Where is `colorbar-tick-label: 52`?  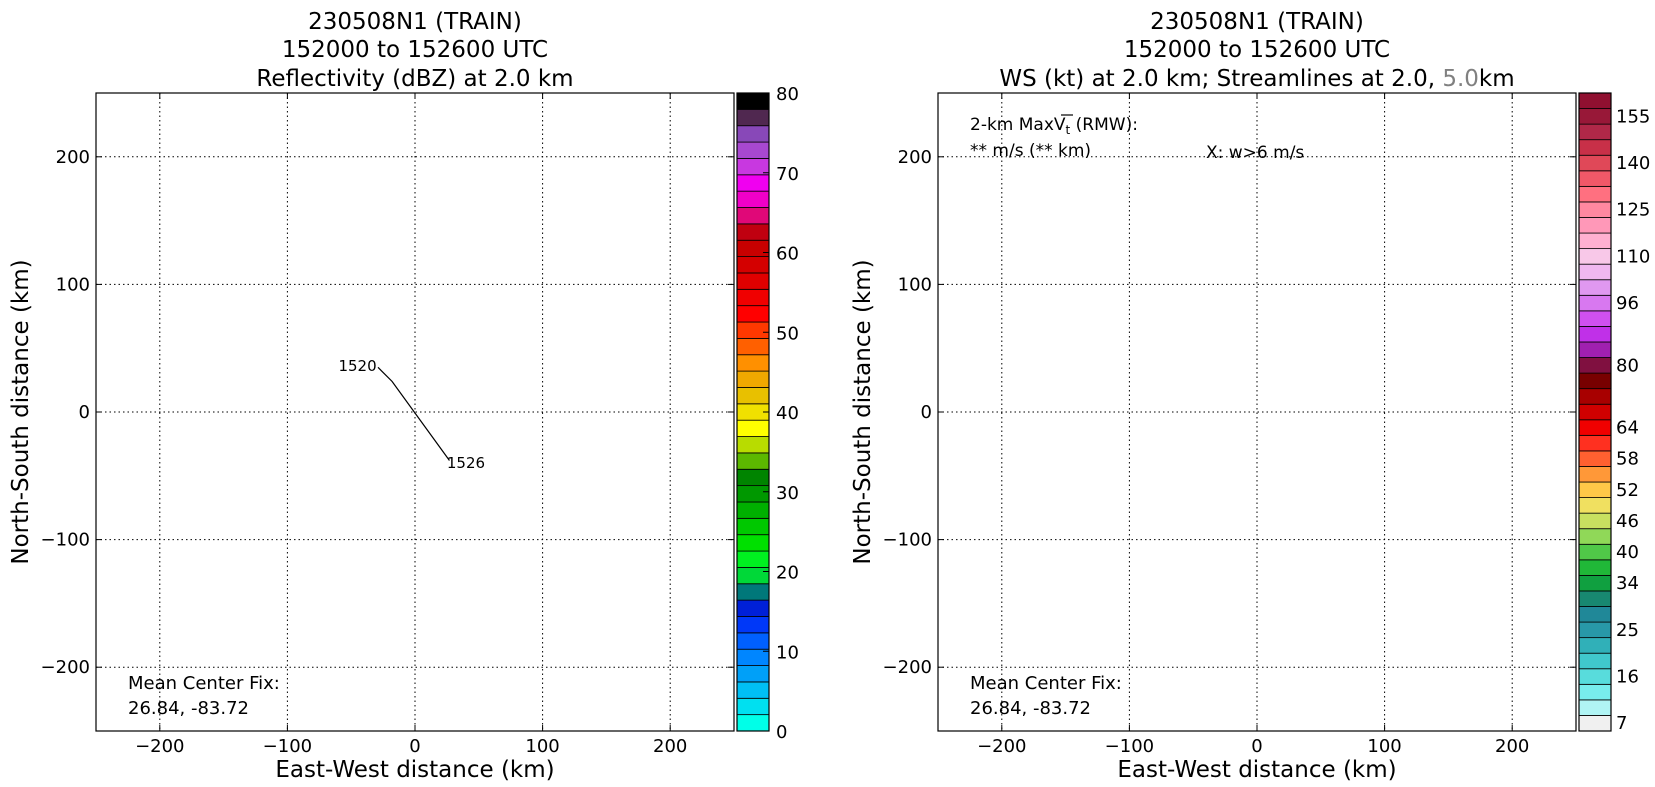
colorbar-tick-label: 52 is located at coordinates (1627, 490).